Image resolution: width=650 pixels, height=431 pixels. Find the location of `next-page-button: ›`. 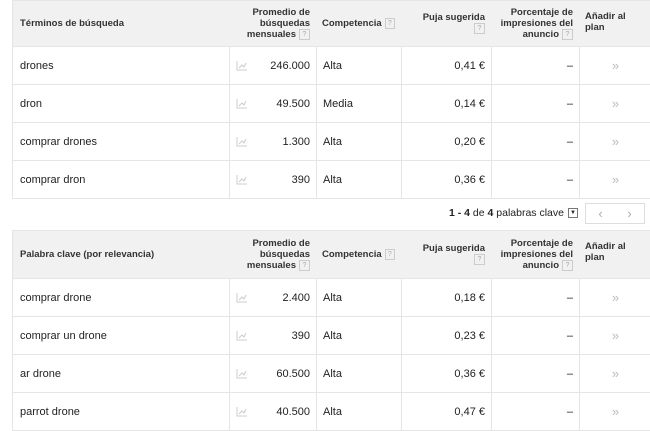

next-page-button: › is located at coordinates (629, 213).